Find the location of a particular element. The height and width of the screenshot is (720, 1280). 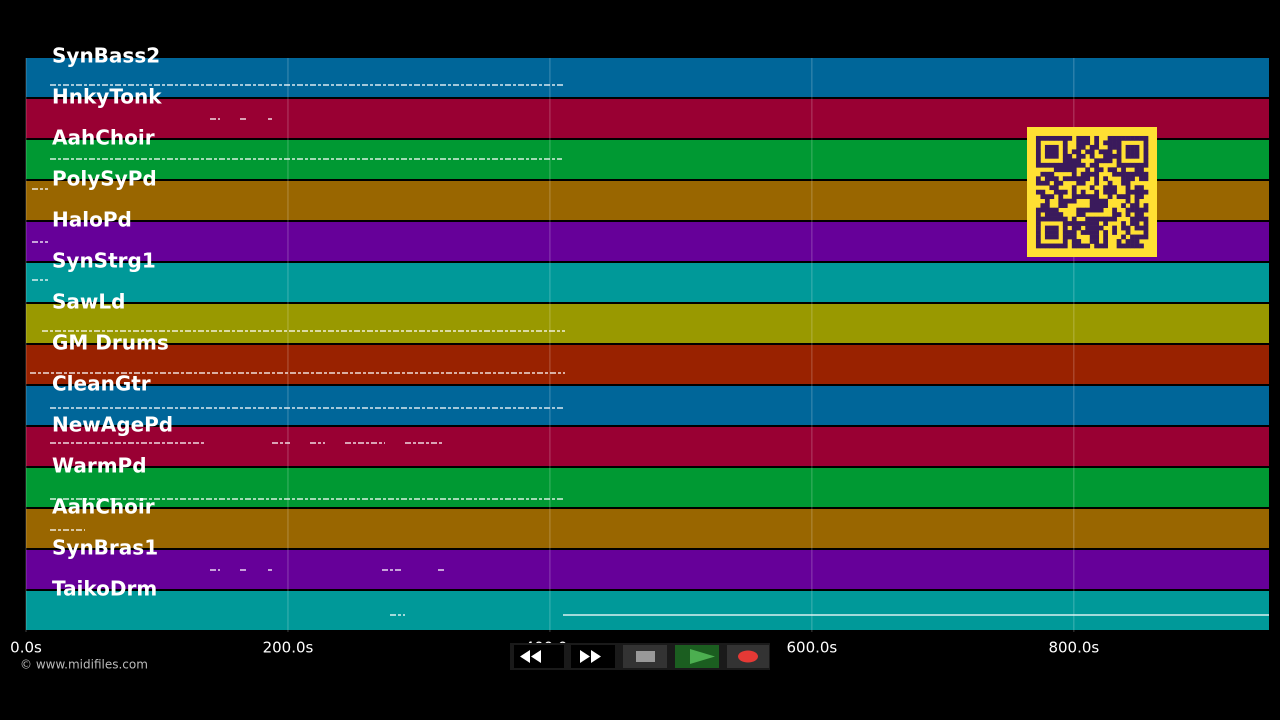

track-name: SynStrg1 is located at coordinates (104, 261).